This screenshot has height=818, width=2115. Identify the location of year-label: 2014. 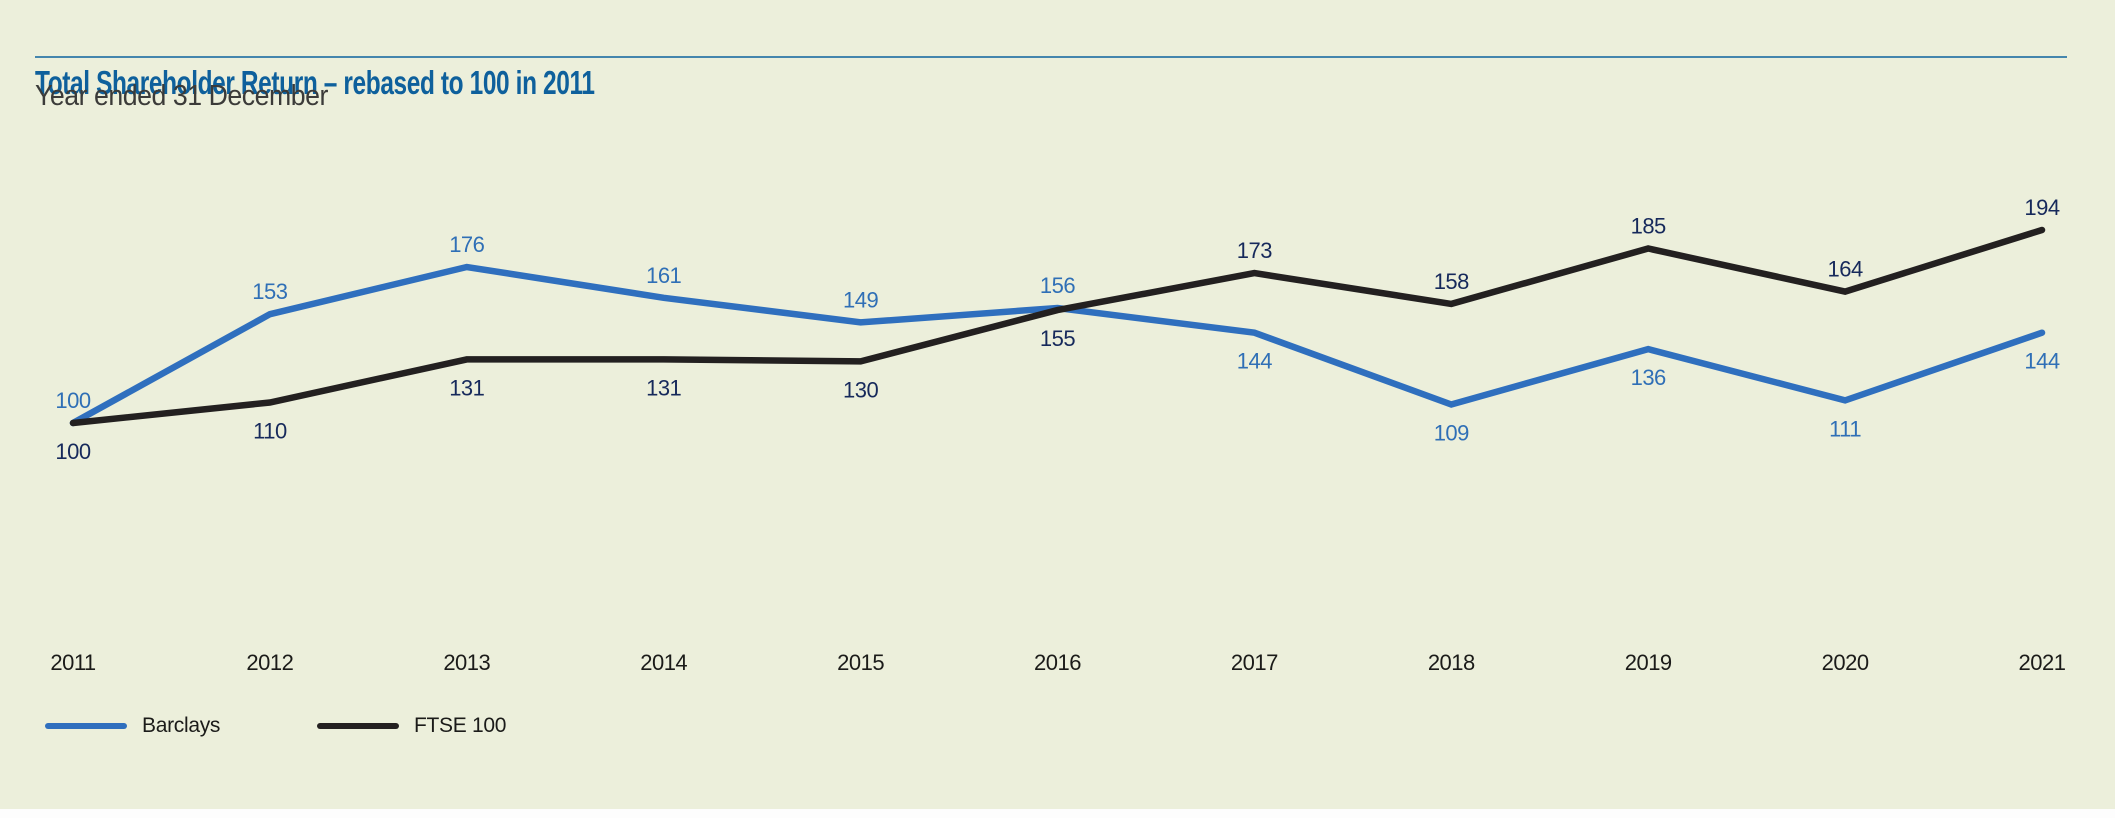
(663, 662).